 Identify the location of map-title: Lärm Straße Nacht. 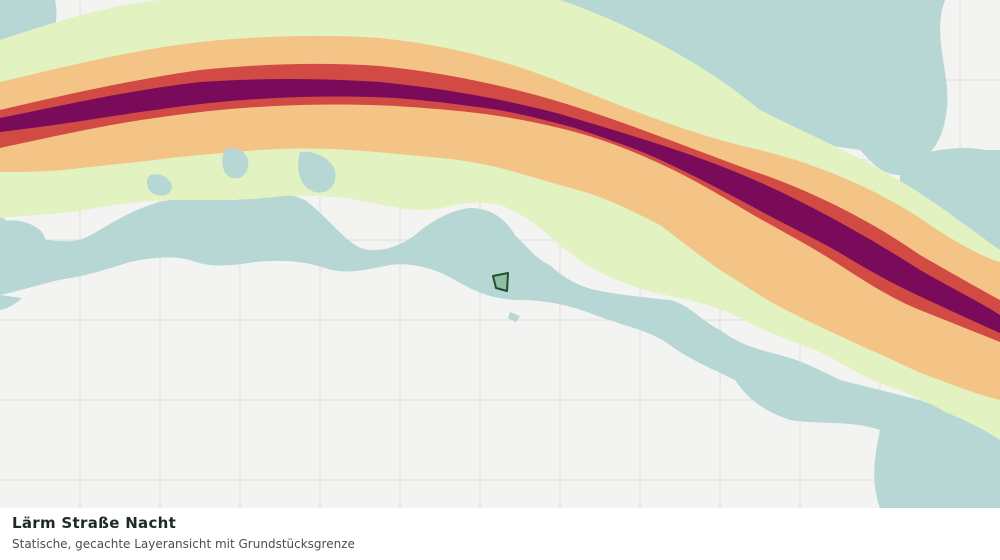
(94, 523).